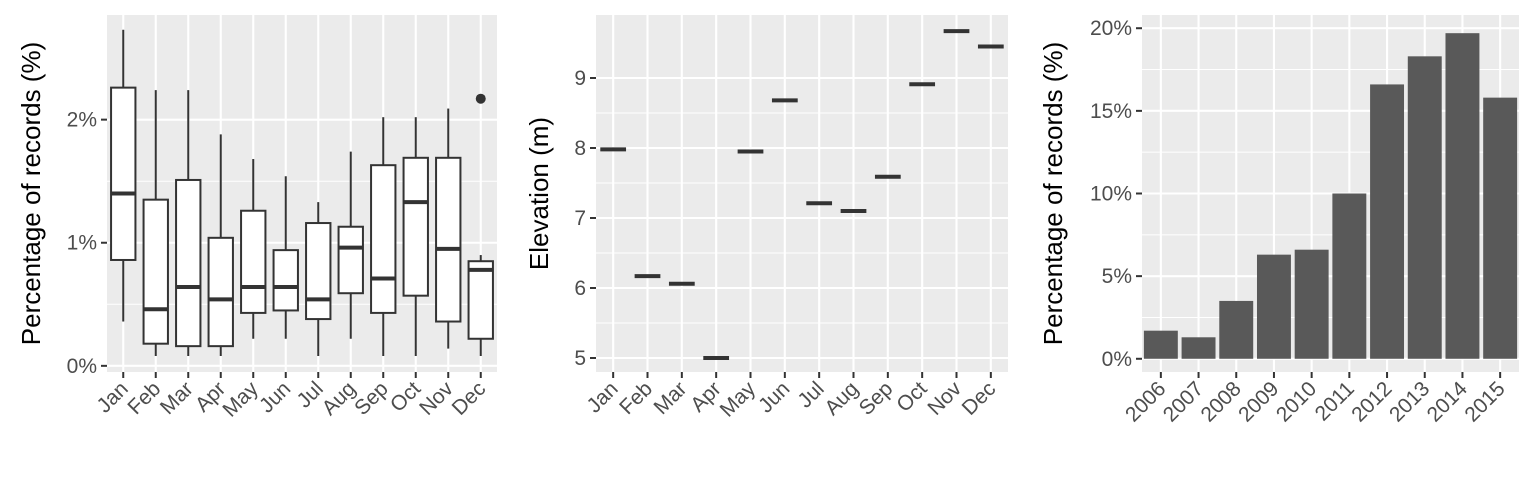 The width and height of the screenshot is (1536, 480). What do you see at coordinates (1484, 401) in the screenshot?
I see `x-tick-label: 2015` at bounding box center [1484, 401].